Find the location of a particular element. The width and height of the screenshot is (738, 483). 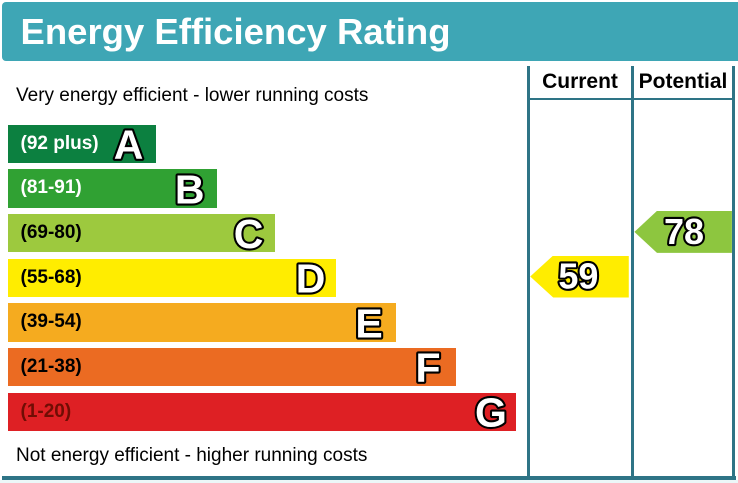

svg-text: 78 is located at coordinates (684, 231).